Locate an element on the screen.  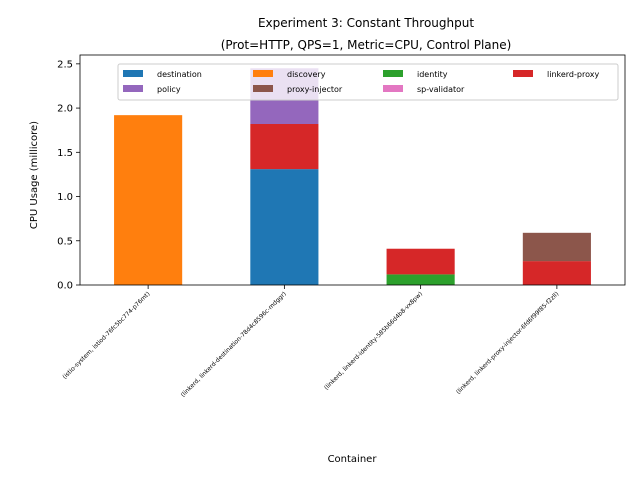
y-tick-label-1: 0.5 is located at coordinates (65, 241).